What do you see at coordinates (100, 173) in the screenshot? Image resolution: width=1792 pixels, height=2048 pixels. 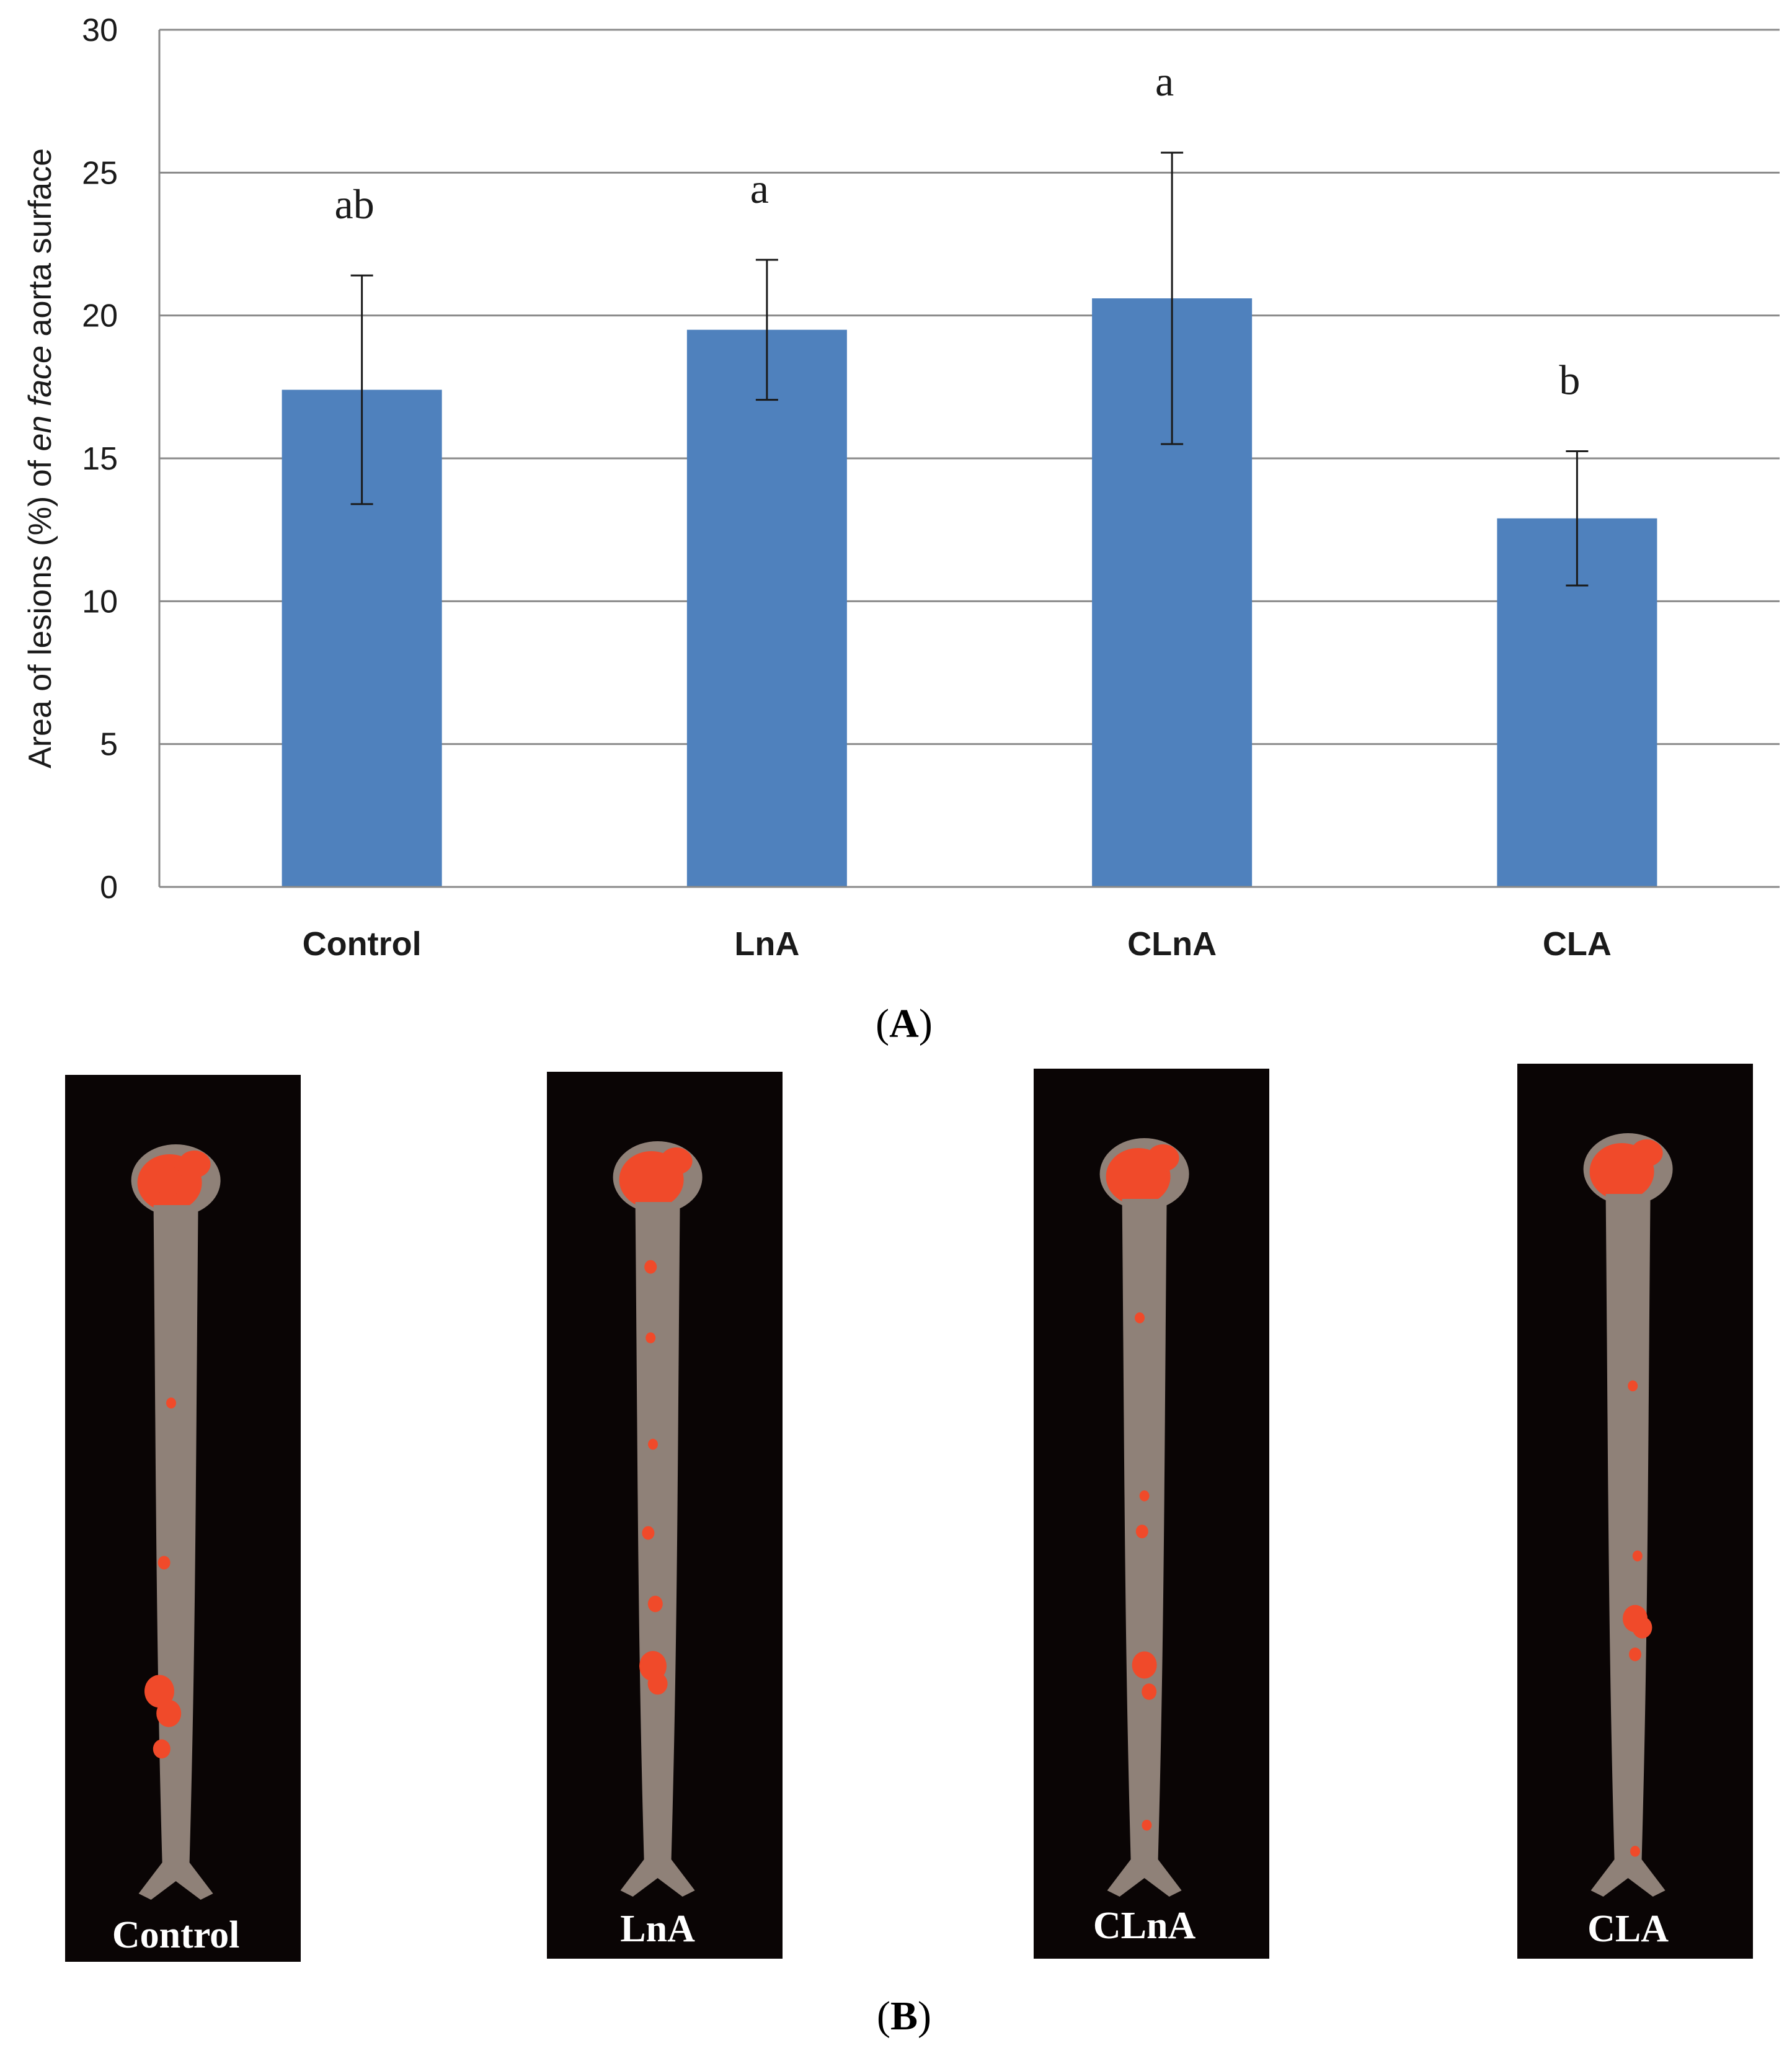 I see `y-tick-label-25: 25` at bounding box center [100, 173].